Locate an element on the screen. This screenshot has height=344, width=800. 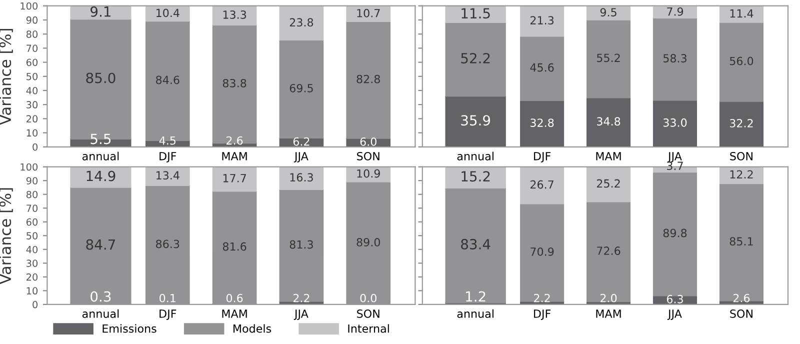
data-label: 6.2 is located at coordinates (301, 141).